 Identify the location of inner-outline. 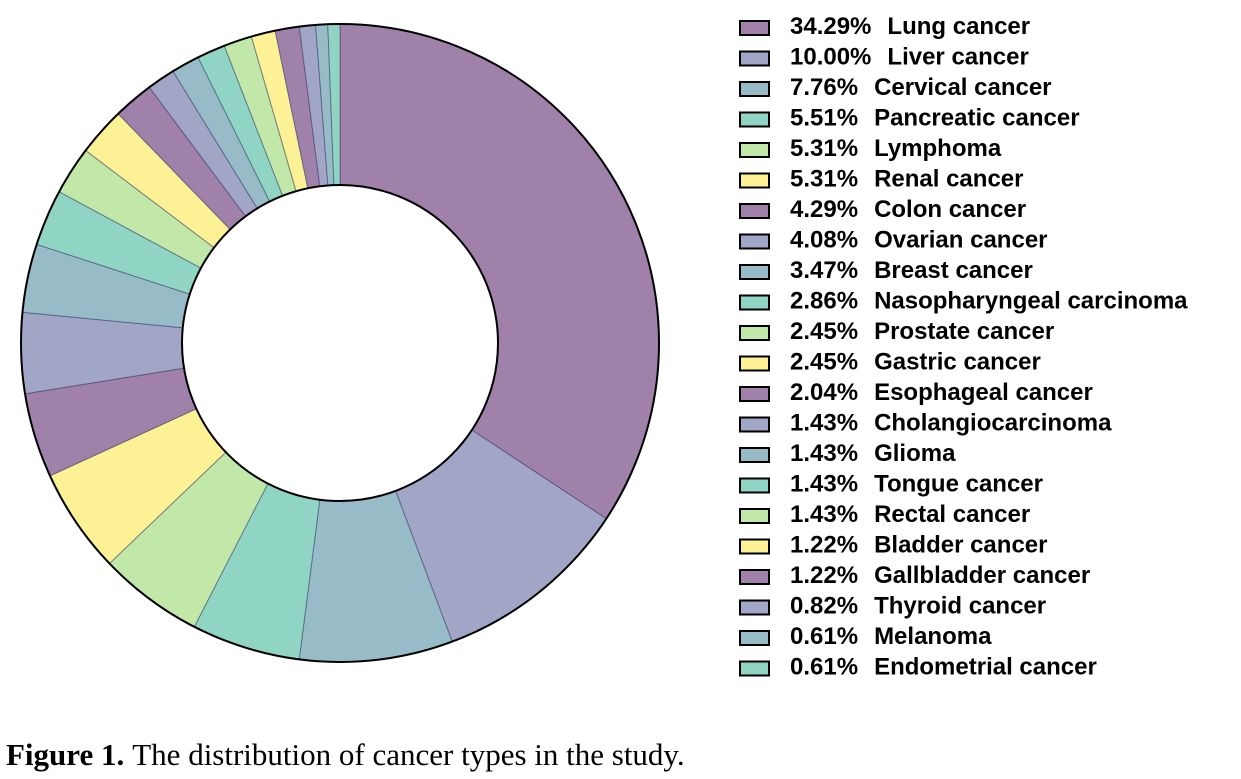
(340, 343).